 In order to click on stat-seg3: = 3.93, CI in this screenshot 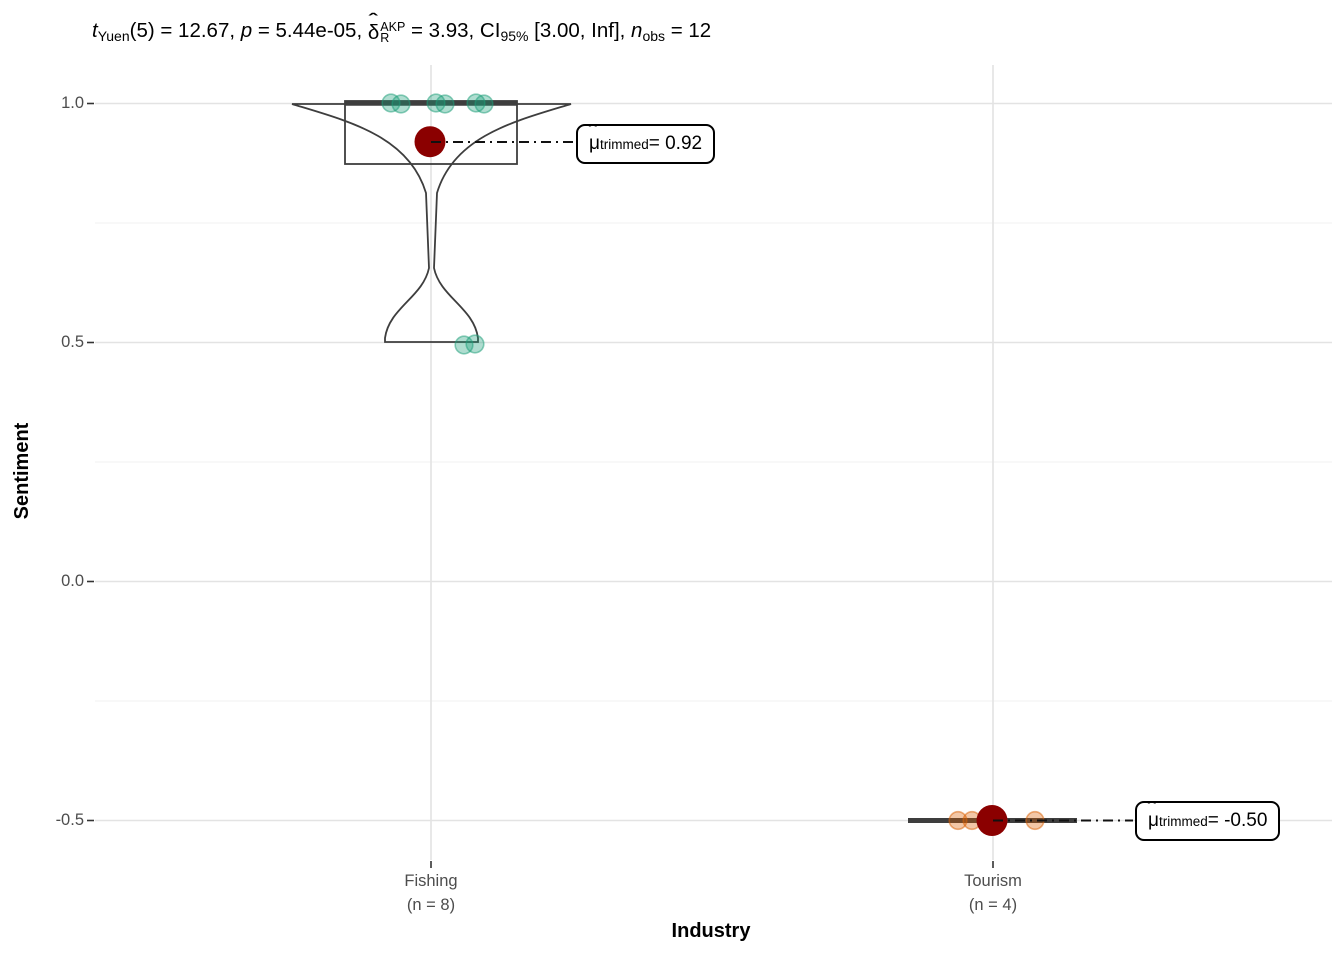, I will do `click(453, 30)`.